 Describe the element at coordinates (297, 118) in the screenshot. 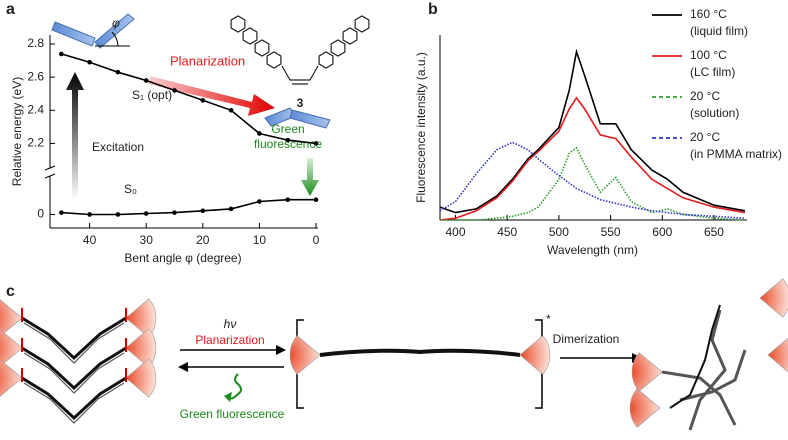

I see `flat-plates` at that location.